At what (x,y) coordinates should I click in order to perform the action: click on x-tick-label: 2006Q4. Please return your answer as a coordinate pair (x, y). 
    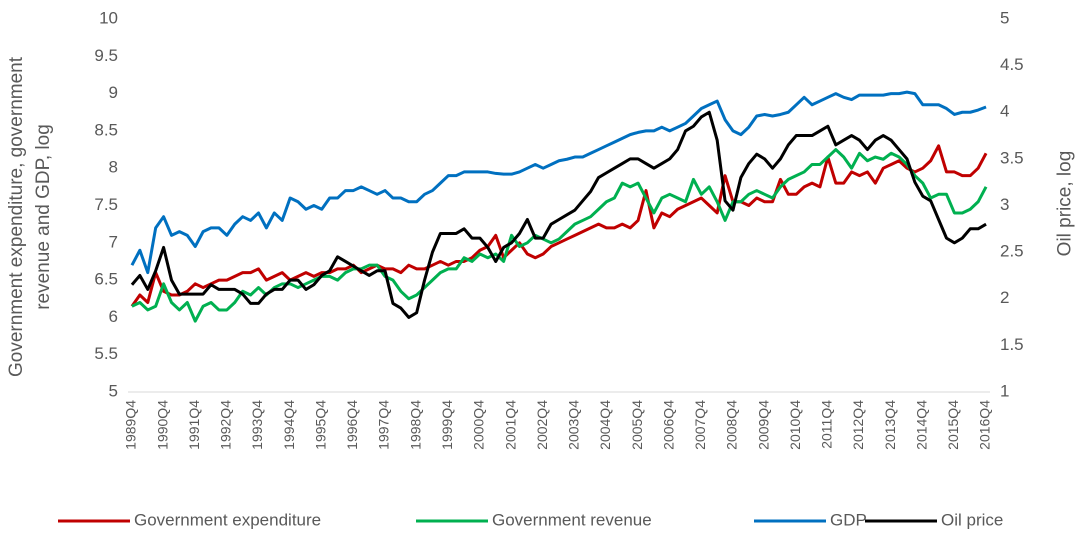
    Looking at the image, I should click on (668, 425).